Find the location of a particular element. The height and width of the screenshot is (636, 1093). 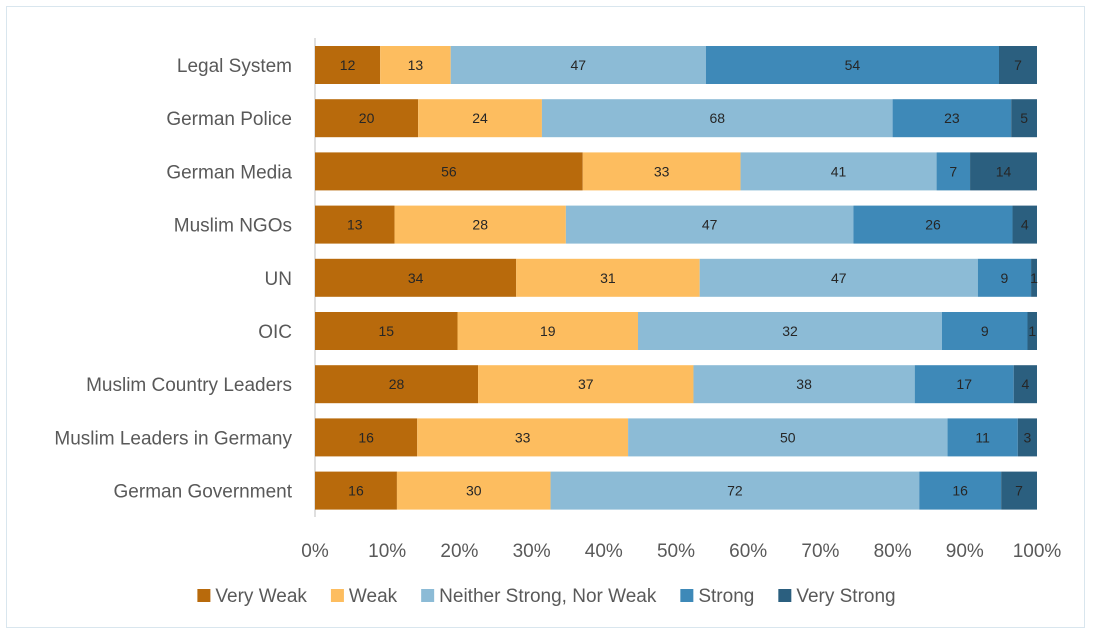

x-tick-label: 20% is located at coordinates (459, 551).